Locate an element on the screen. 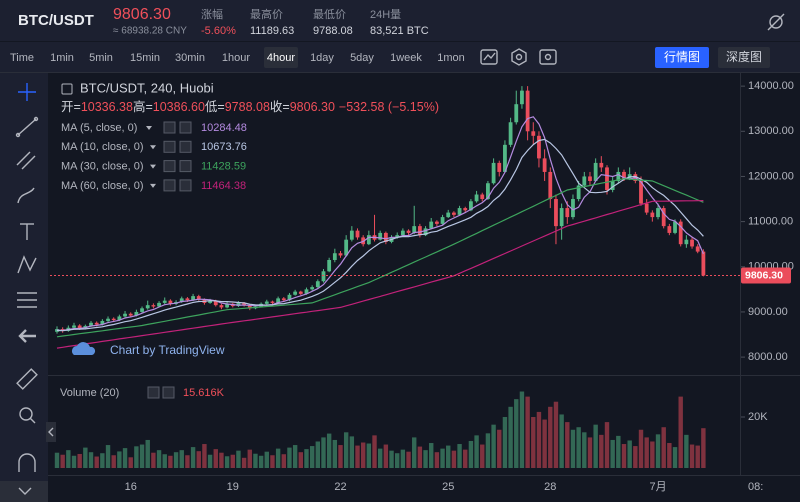  interval-button: 30min is located at coordinates (190, 58).